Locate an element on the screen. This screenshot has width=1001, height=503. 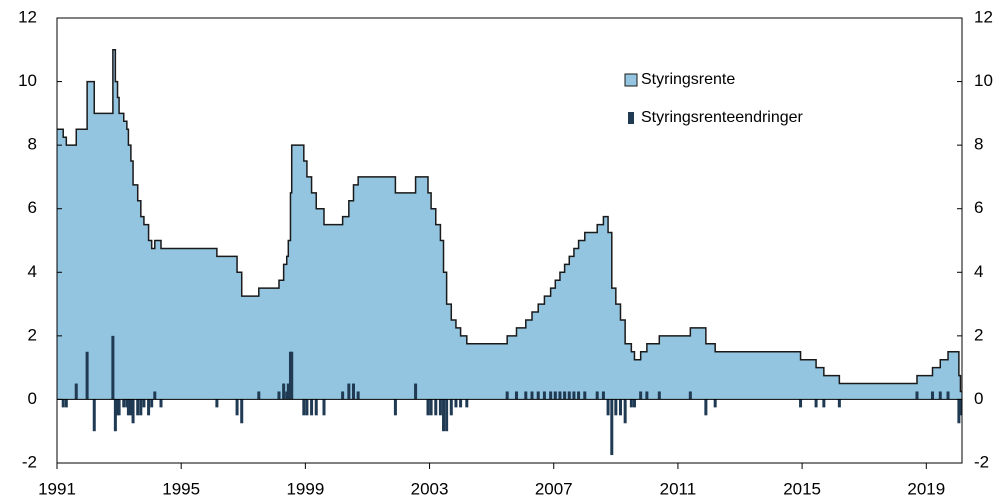
x-tick-label: 1995 is located at coordinates (181, 488).